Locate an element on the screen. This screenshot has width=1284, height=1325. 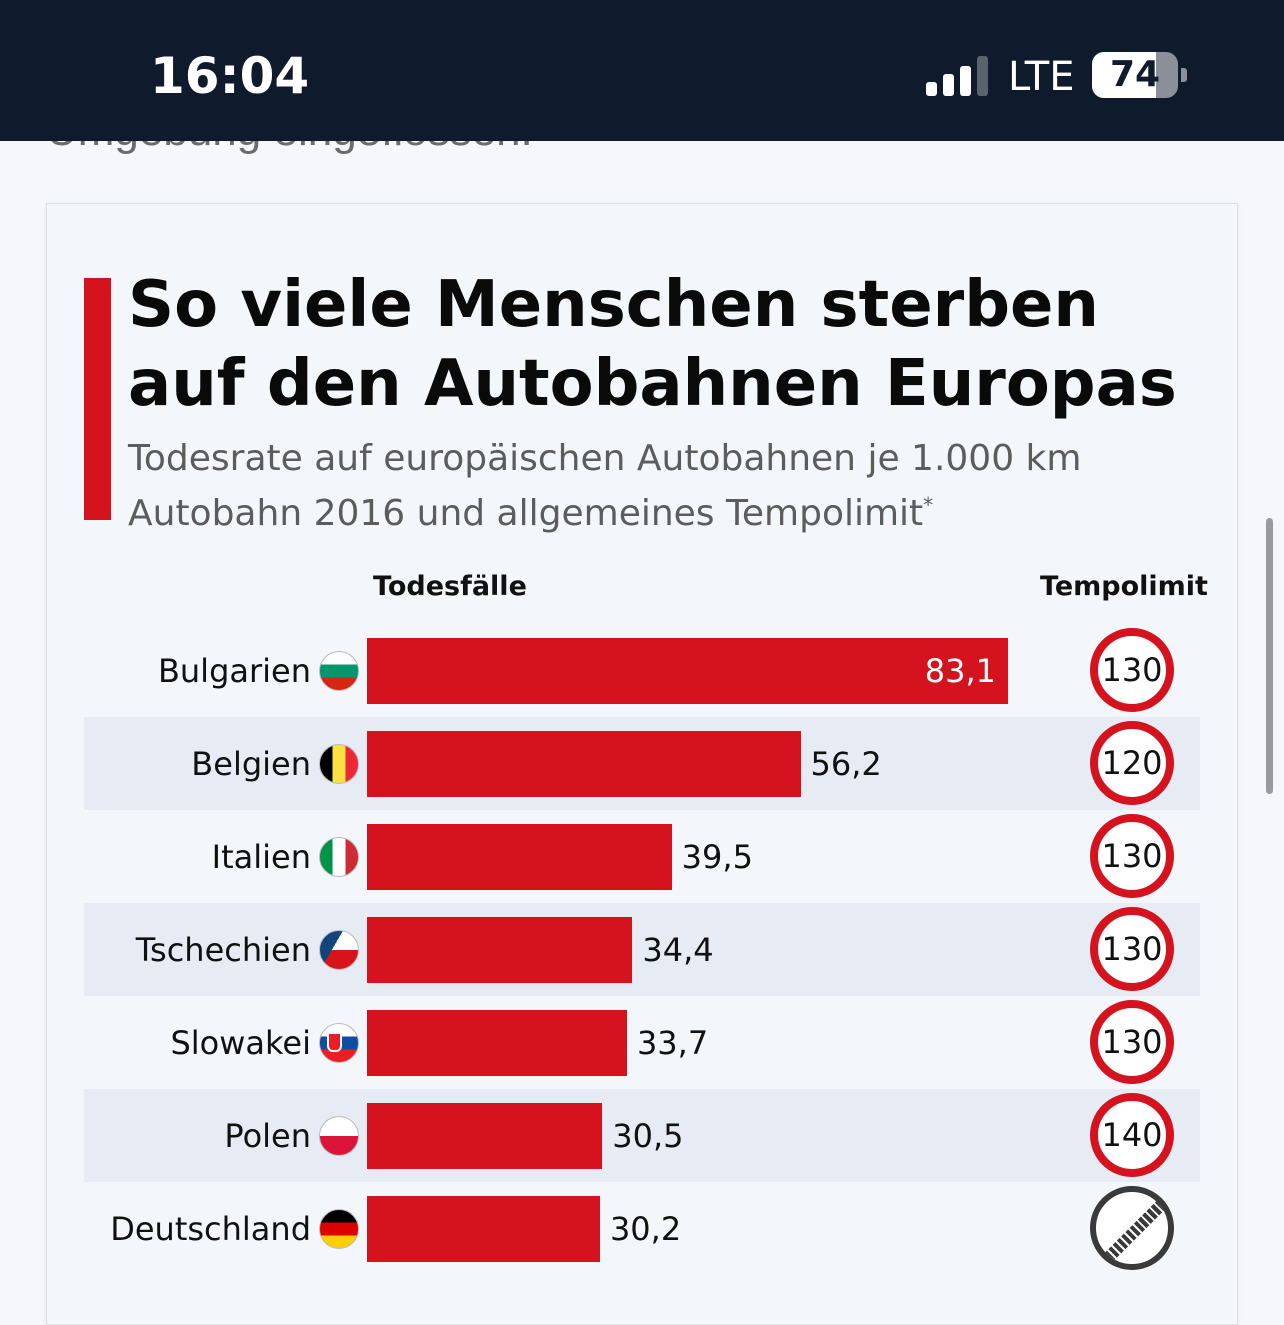
no-speed-limit-icon is located at coordinates (1132, 1228).